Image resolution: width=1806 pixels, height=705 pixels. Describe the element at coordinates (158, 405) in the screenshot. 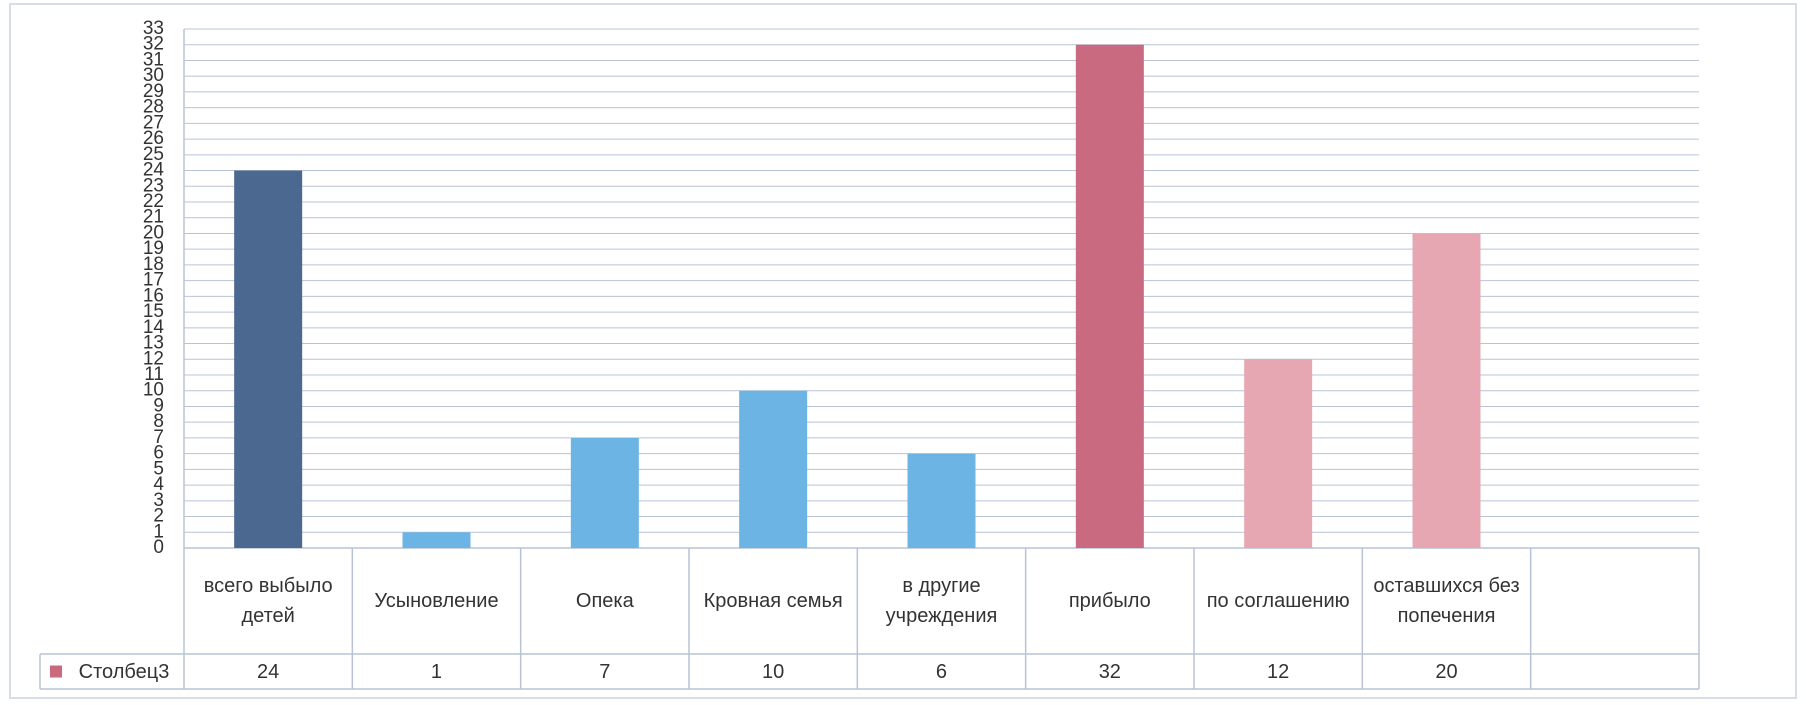

I see `y-tick-label: 9` at that location.